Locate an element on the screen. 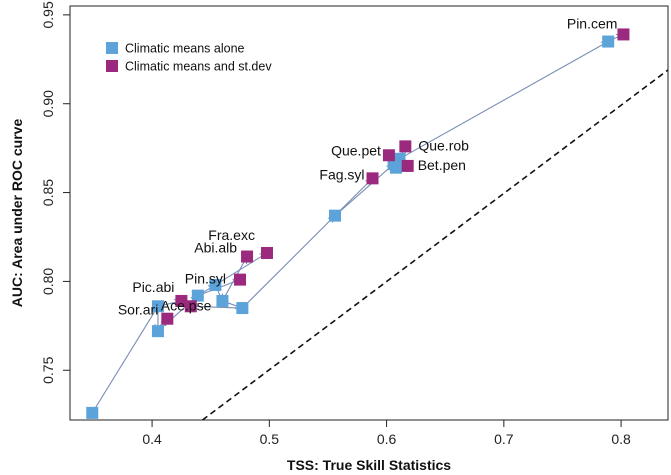  species-label: Fra.exc is located at coordinates (231, 235).